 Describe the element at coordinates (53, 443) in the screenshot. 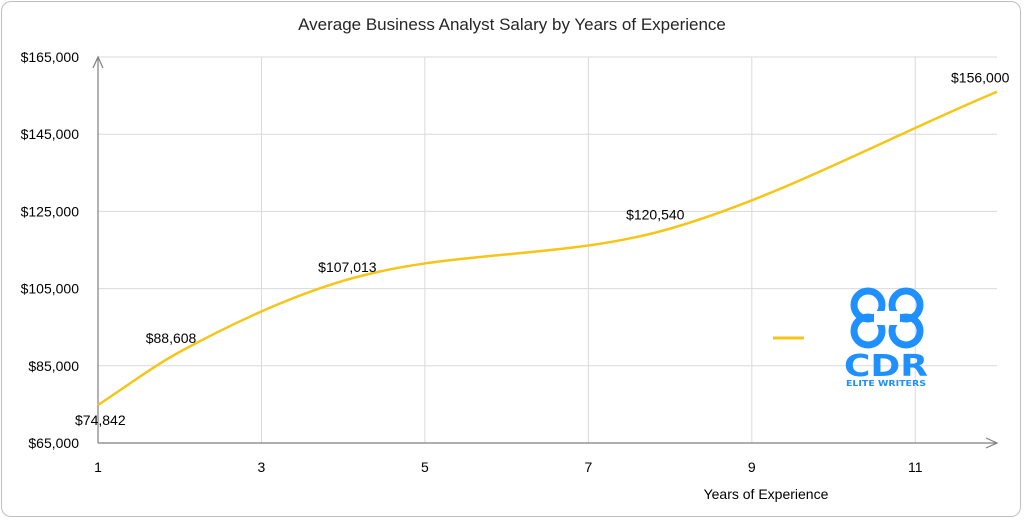

I see `y-tick-label: $65,000` at that location.